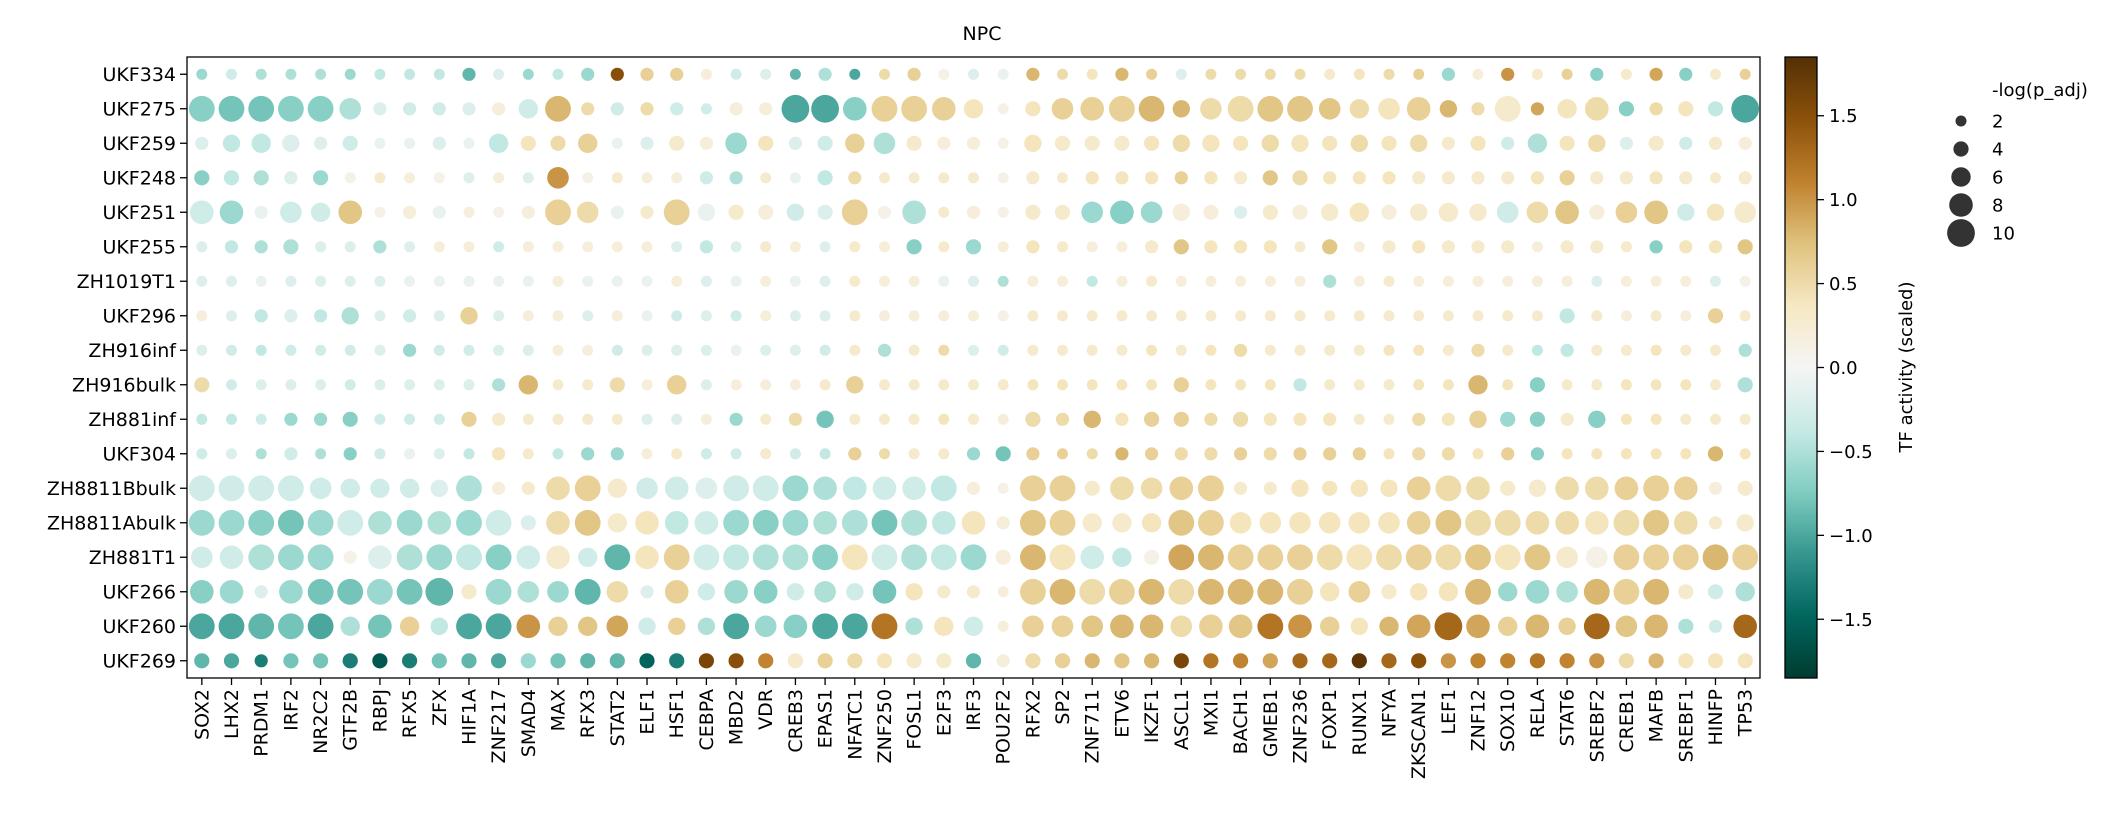  I want to click on column-label: EPAS1, so click(826, 718).